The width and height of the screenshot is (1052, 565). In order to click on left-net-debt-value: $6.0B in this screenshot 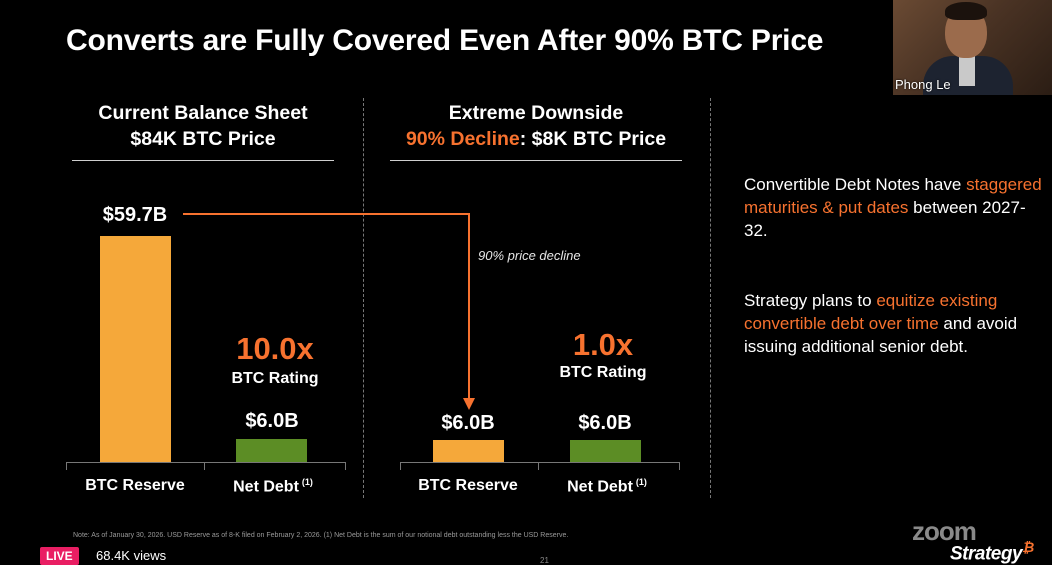, I will do `click(272, 421)`.